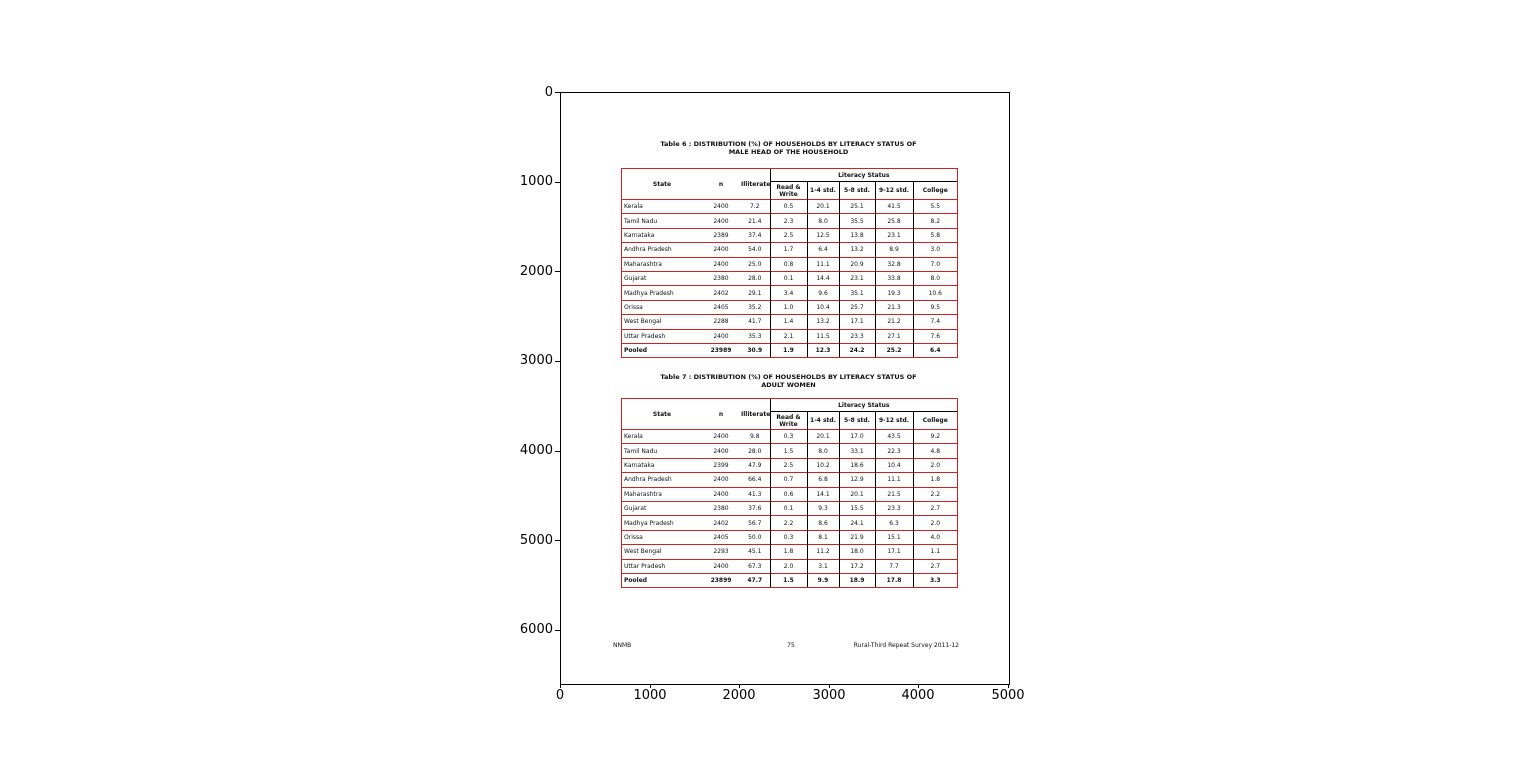 The height and width of the screenshot is (767, 1536). What do you see at coordinates (536, 271) in the screenshot?
I see `y-tick-label: 2000` at bounding box center [536, 271].